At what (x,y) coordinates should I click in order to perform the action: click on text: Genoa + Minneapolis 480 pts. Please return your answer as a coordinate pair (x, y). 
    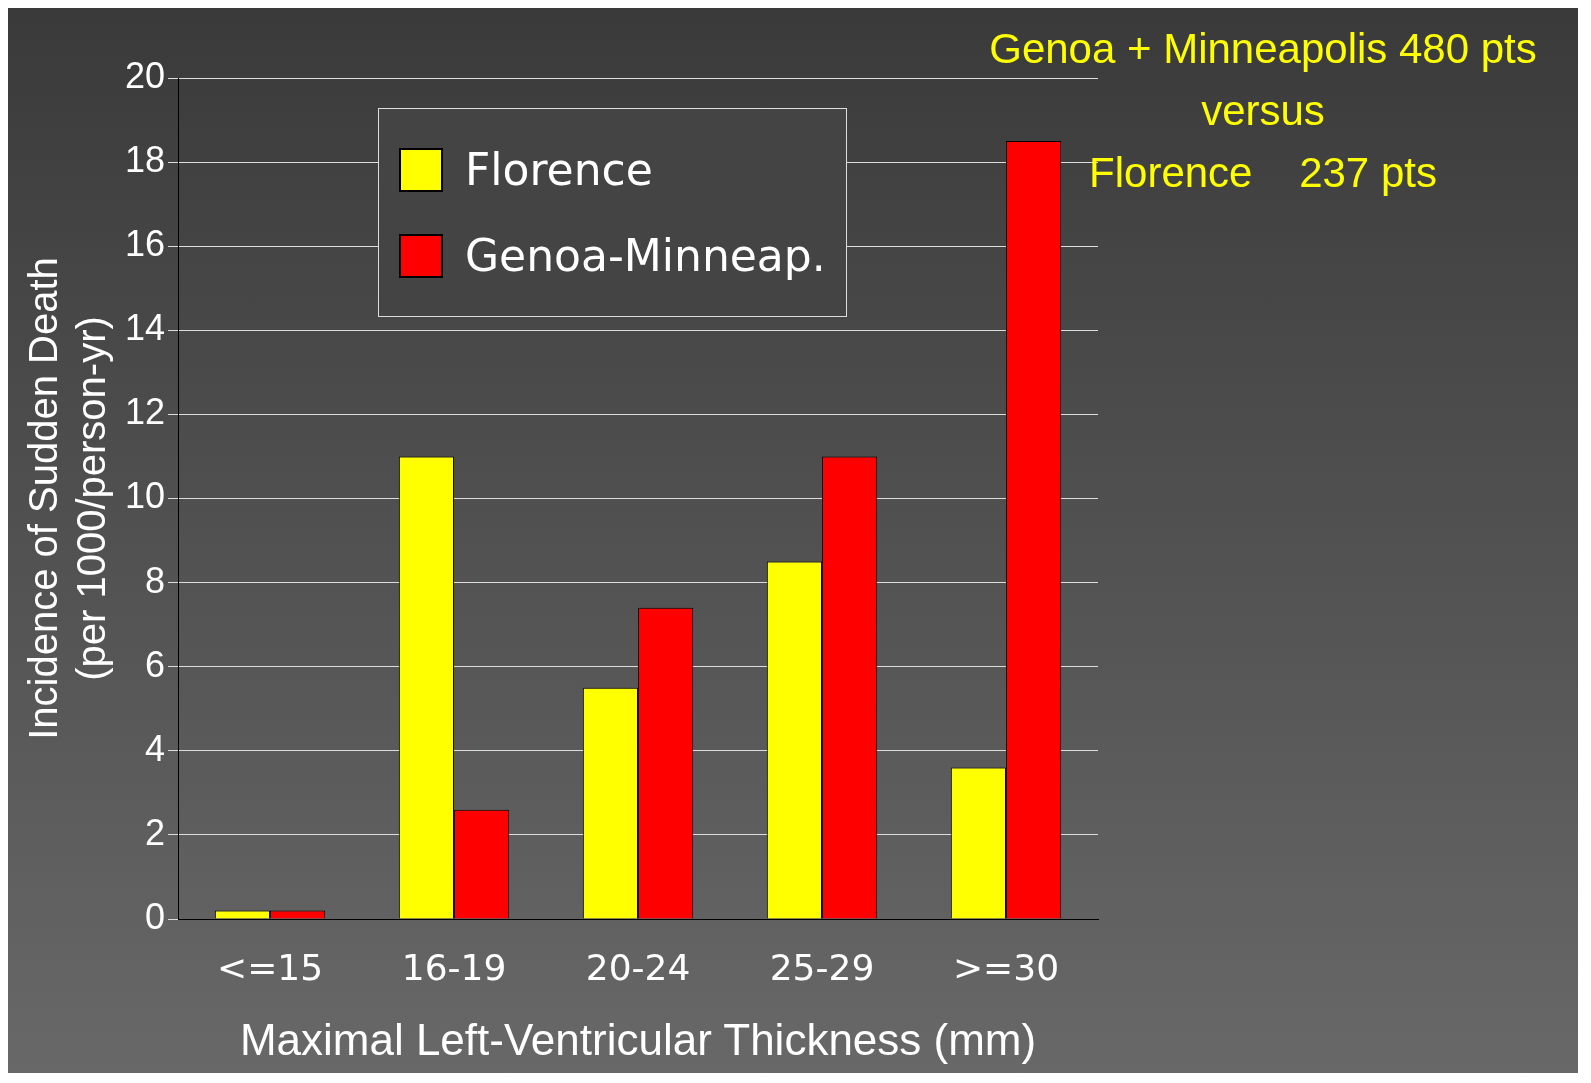
    Looking at the image, I should click on (1263, 49).